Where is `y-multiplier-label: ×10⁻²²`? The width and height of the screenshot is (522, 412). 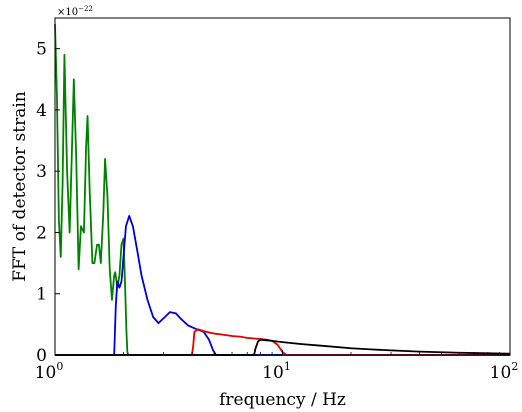
y-multiplier-label: ×10⁻²² is located at coordinates (75, 11).